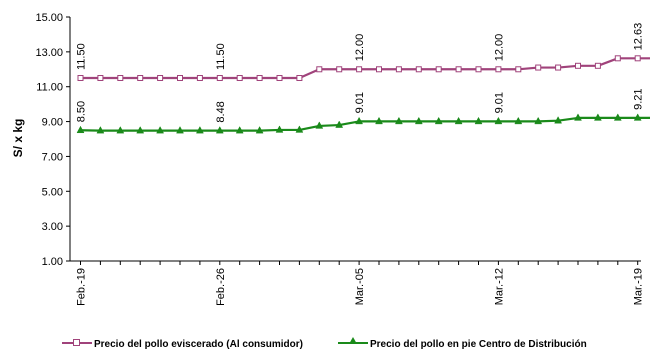 The height and width of the screenshot is (350, 650). What do you see at coordinates (49, 53) in the screenshot?
I see `y-tick-label: 13.00` at bounding box center [49, 53].